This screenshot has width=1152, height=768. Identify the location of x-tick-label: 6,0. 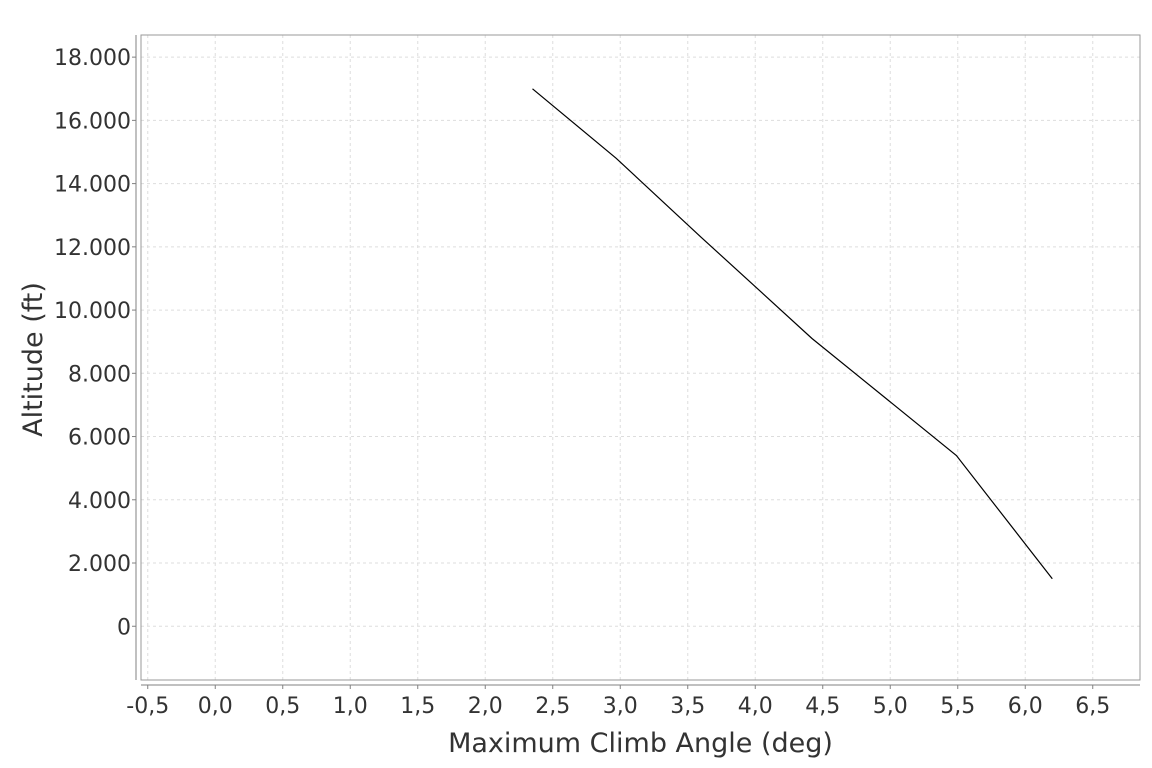
(1025, 706).